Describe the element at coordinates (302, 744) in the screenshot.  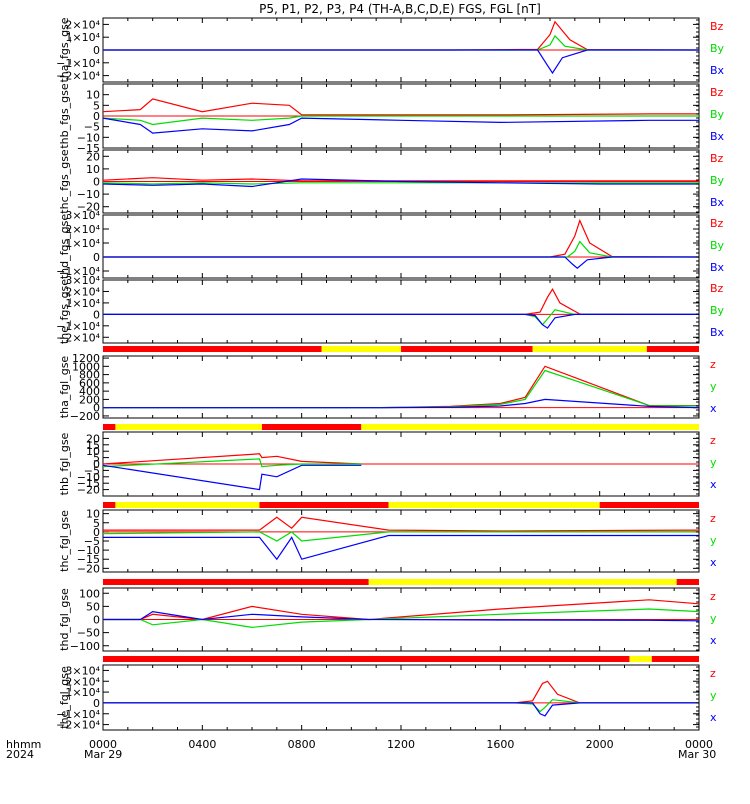
I see `x-tick-label: 0800` at that location.